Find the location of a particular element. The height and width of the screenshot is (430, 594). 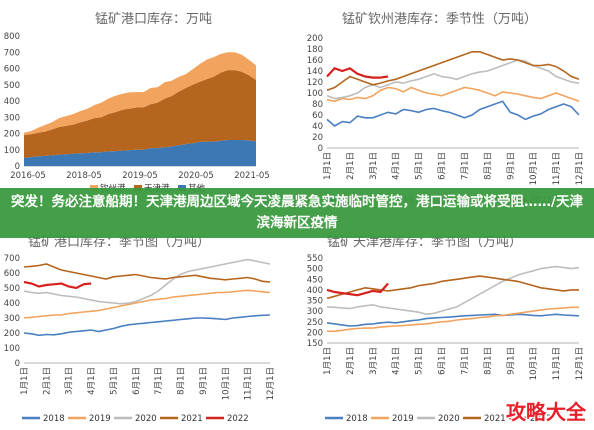

y-tick-label: 150 is located at coordinates (315, 344).